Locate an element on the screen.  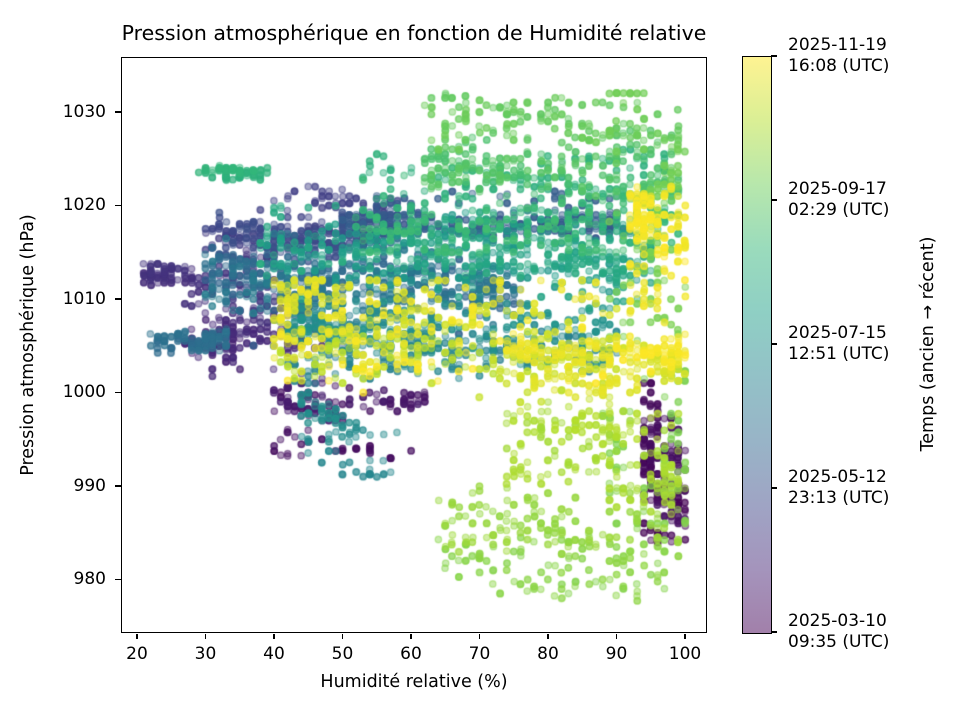
x-axis-label: Humidité relative (%) is located at coordinates (414, 682).